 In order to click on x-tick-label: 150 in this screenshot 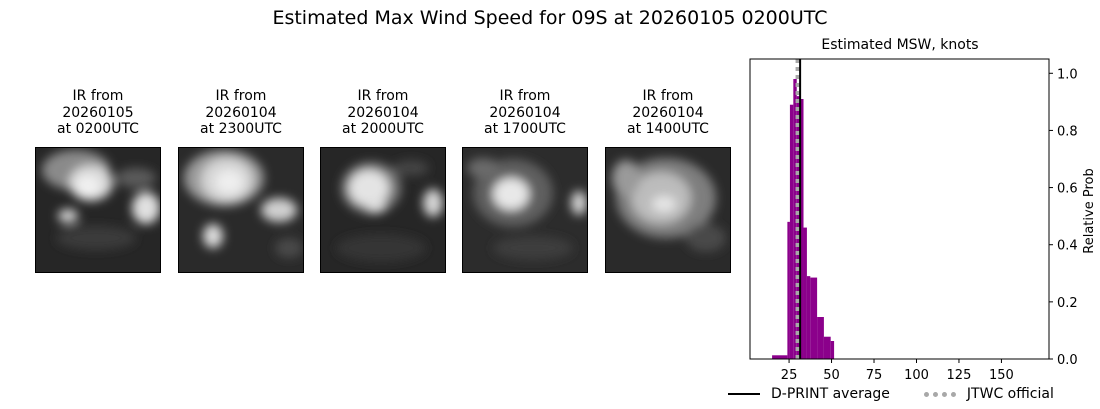, I will do `click(1001, 375)`.